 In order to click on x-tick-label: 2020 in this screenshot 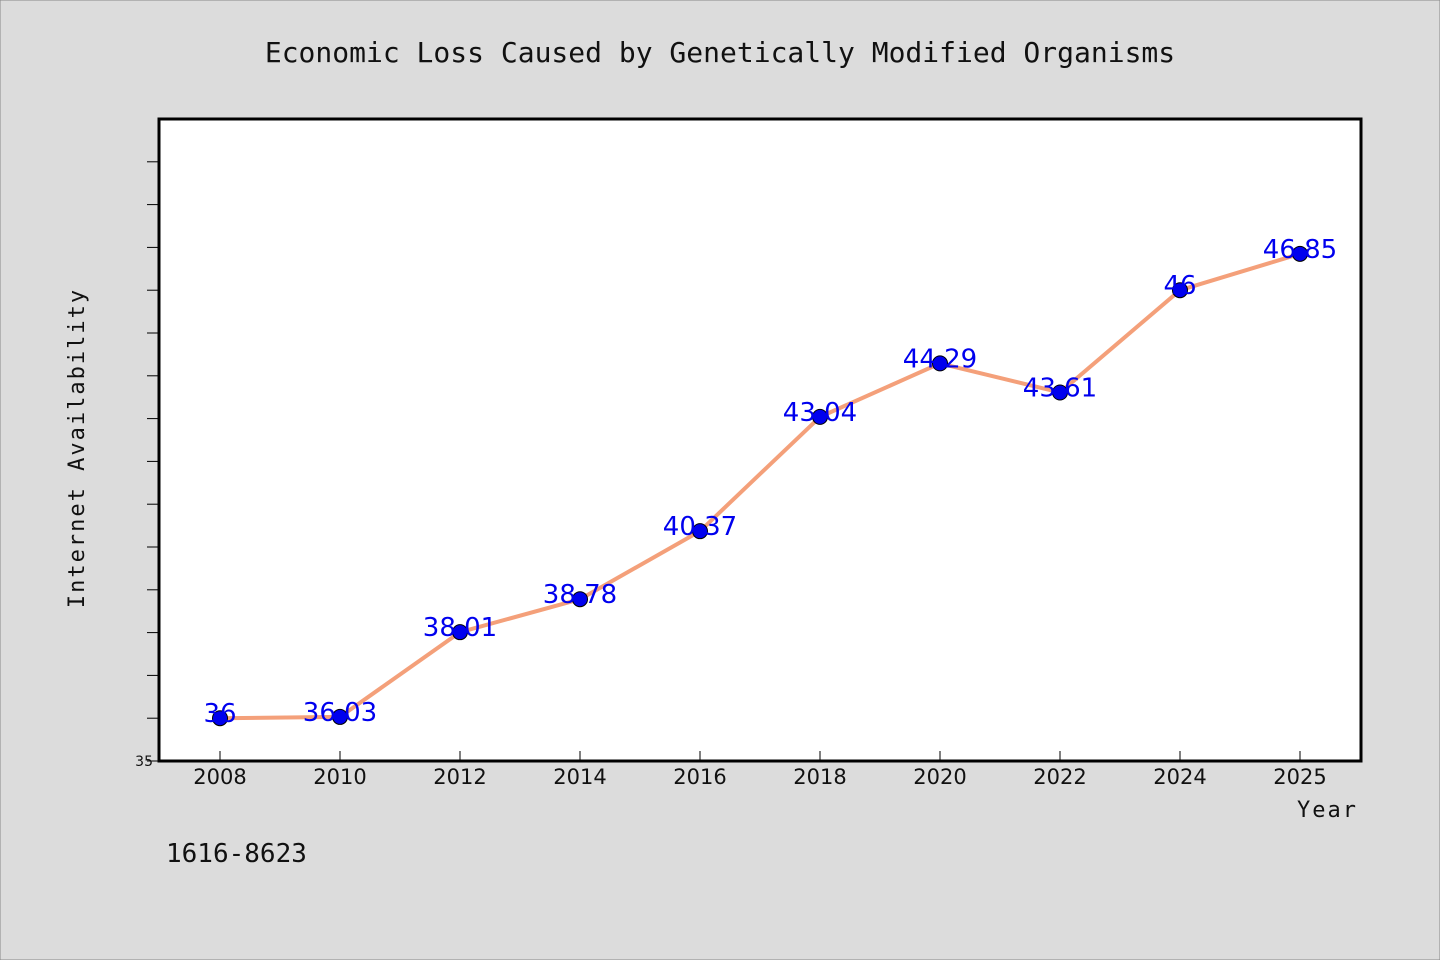, I will do `click(939, 777)`.